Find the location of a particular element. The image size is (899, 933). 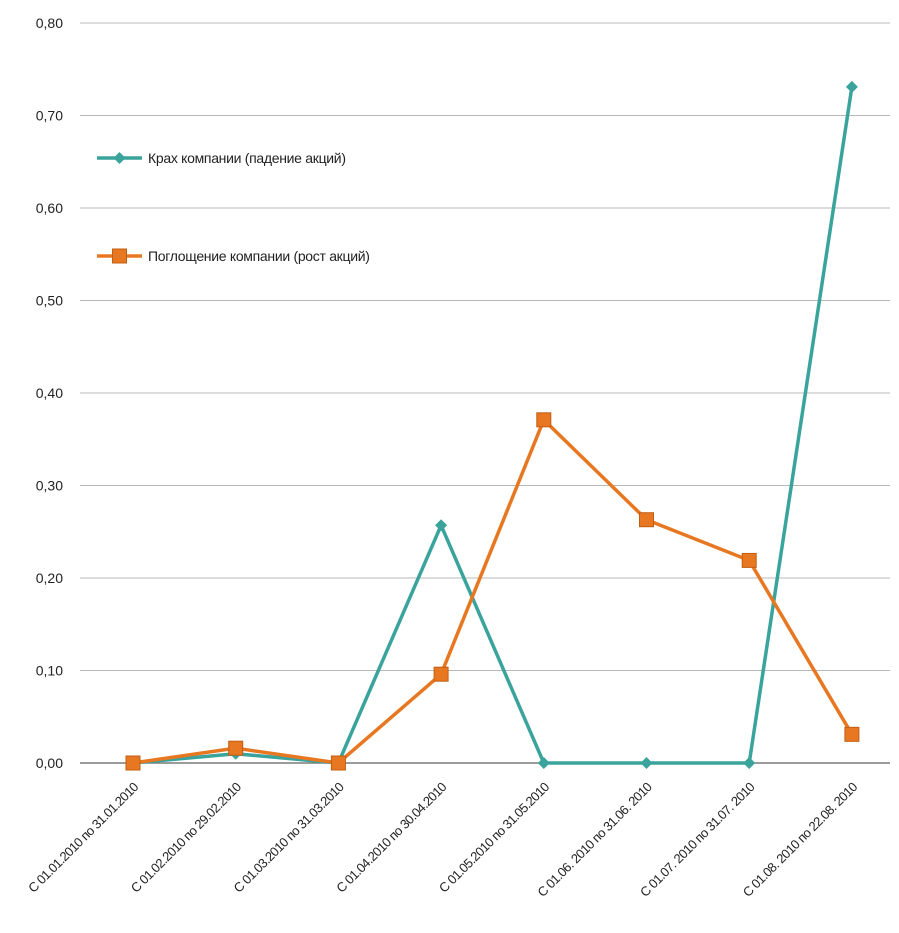

x-tick-label: С 01.05.2010 по 31.05.2010 is located at coordinates (494, 837).